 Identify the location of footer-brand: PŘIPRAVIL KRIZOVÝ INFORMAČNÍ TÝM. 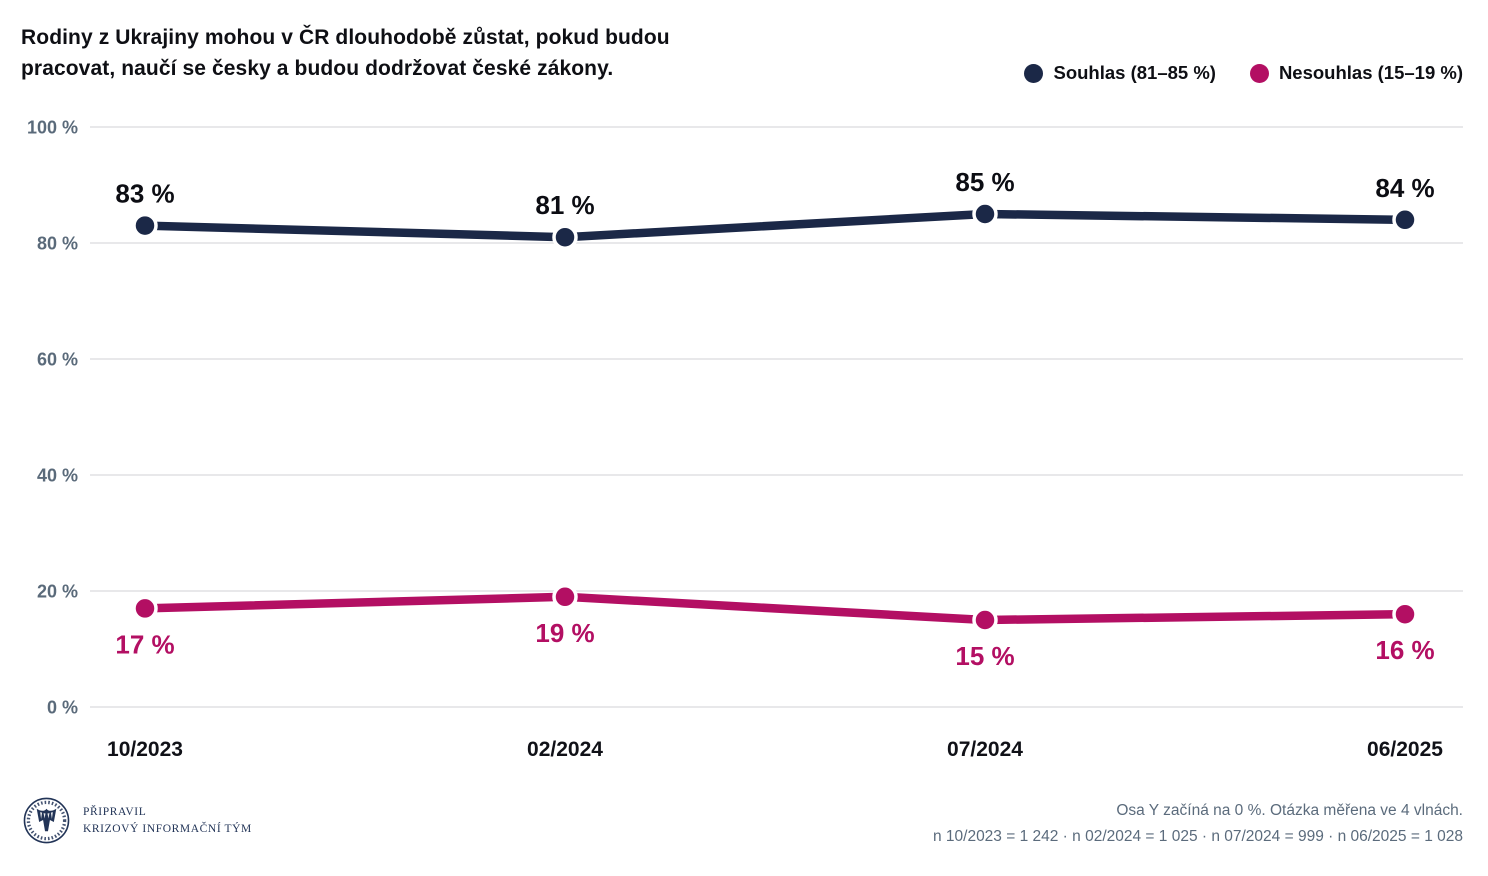
(137, 820).